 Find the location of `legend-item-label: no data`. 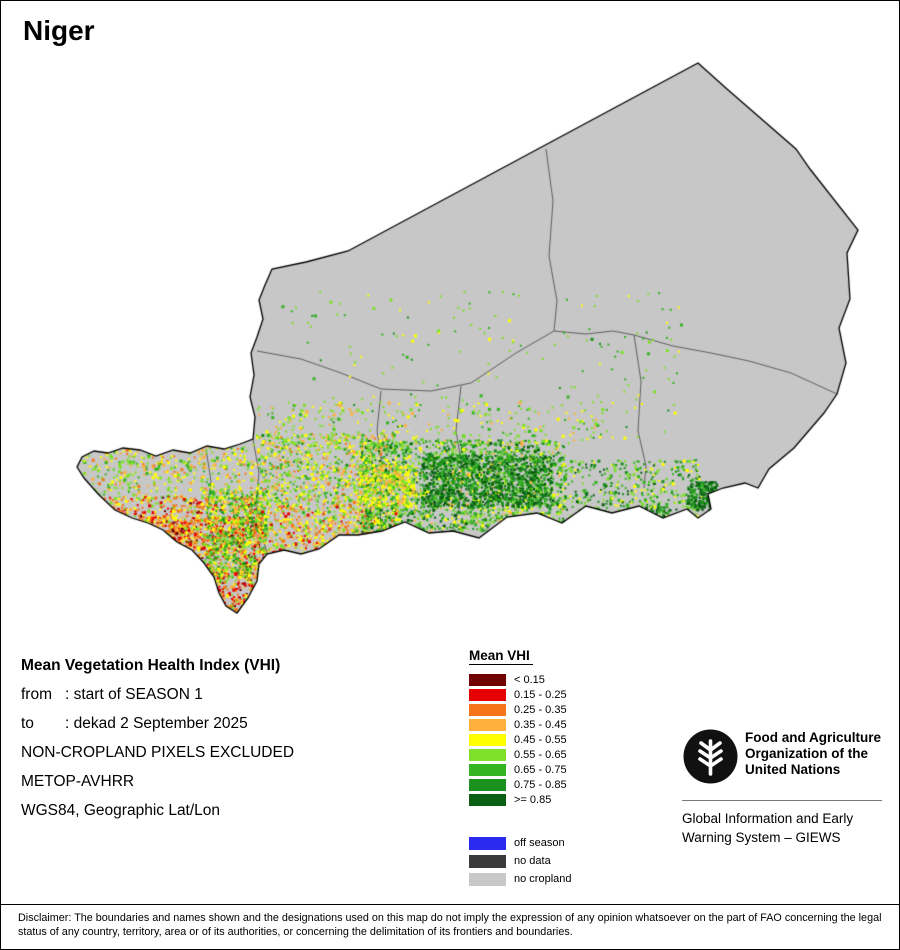

legend-item-label: no data is located at coordinates (532, 861).